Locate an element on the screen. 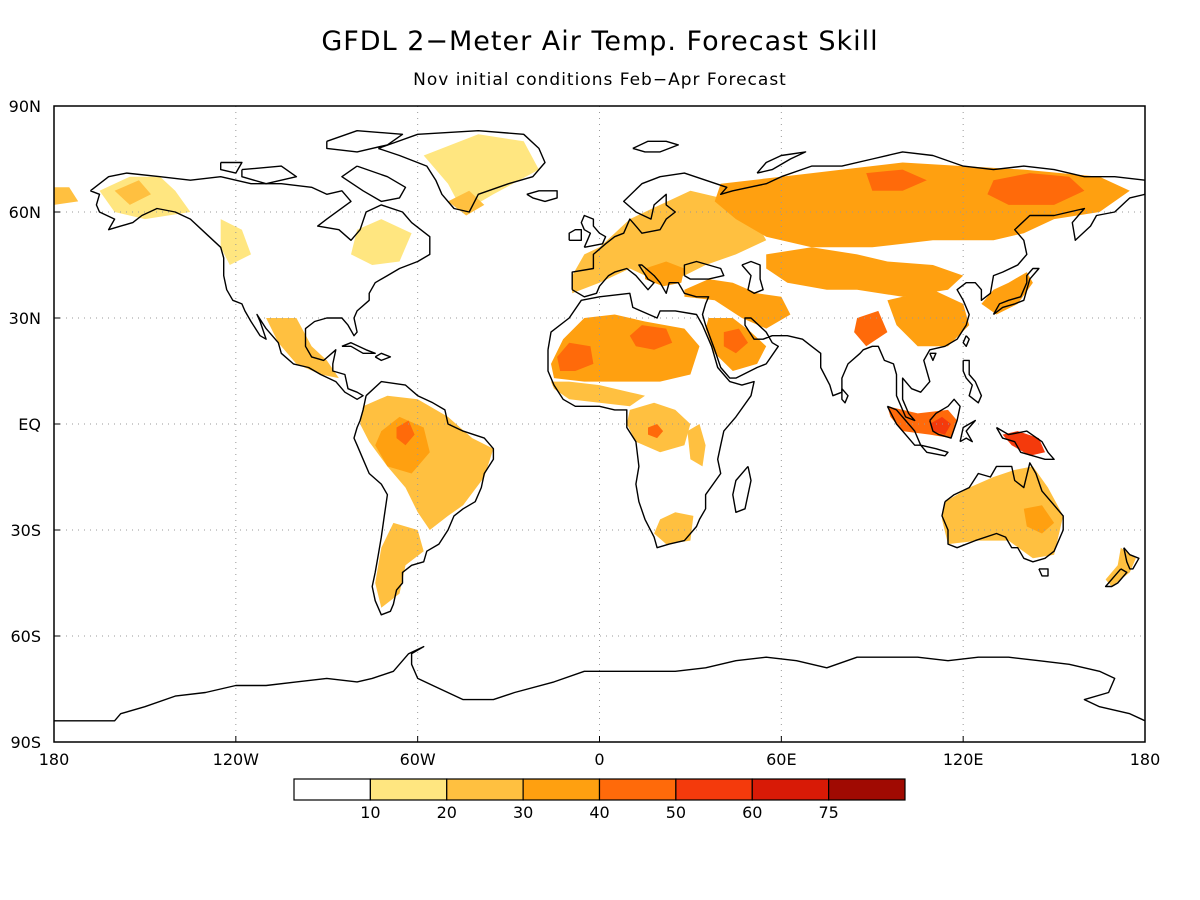  skill-region-alaska is located at coordinates (145, 198).